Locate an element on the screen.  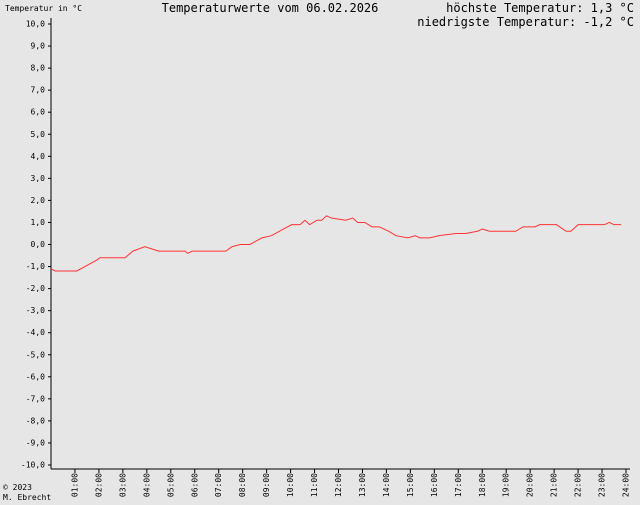
y-tick-label: 5,0 is located at coordinates (38, 134).